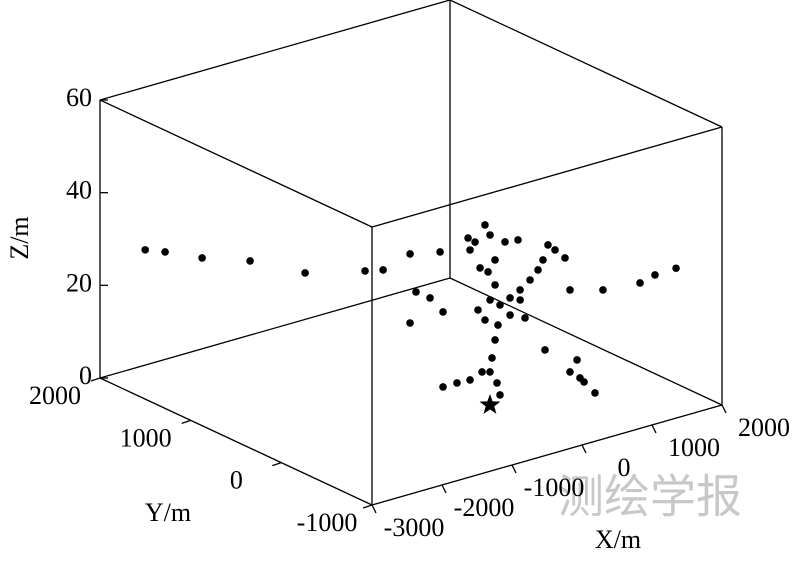 This screenshot has height=563, width=800. Describe the element at coordinates (618, 539) in the screenshot. I see `x-axis-label: X/m` at that location.